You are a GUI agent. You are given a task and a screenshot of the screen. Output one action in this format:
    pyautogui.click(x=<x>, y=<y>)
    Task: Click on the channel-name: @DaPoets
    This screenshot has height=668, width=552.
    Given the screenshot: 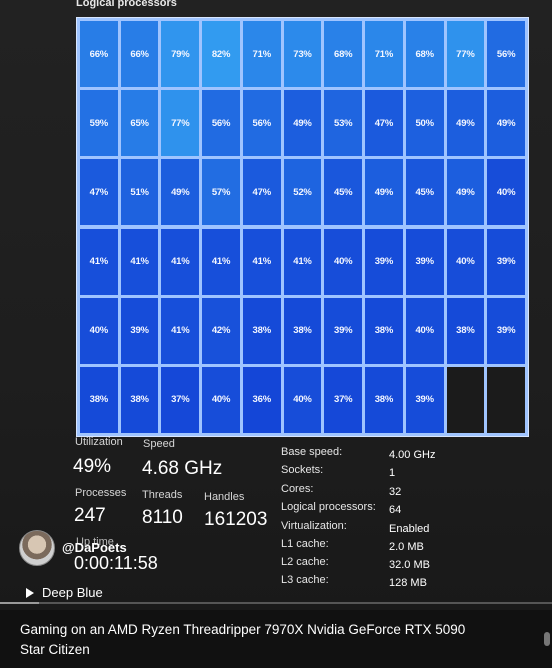 What is the action you would take?
    pyautogui.click(x=94, y=547)
    